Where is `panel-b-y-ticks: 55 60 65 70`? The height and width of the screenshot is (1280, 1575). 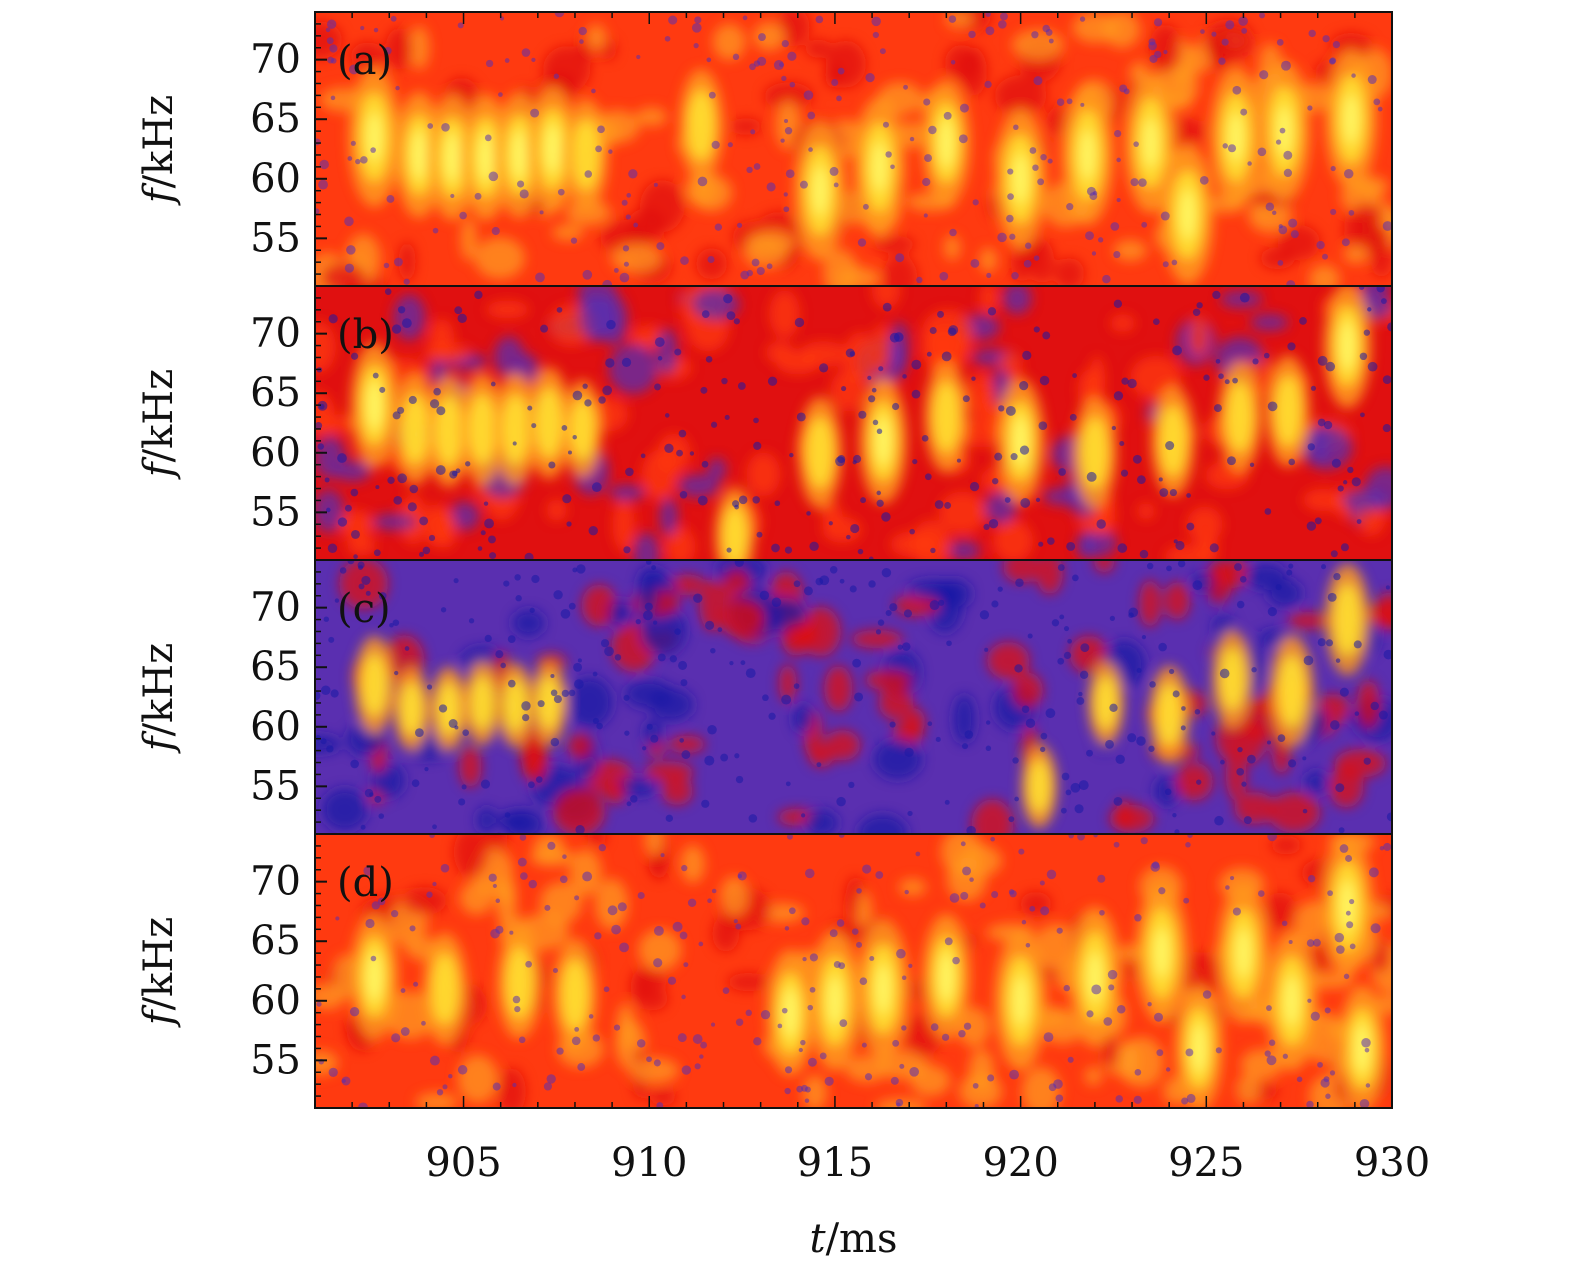
panel-b-y-ticks: 55 60 65 70 is located at coordinates (288, 423).